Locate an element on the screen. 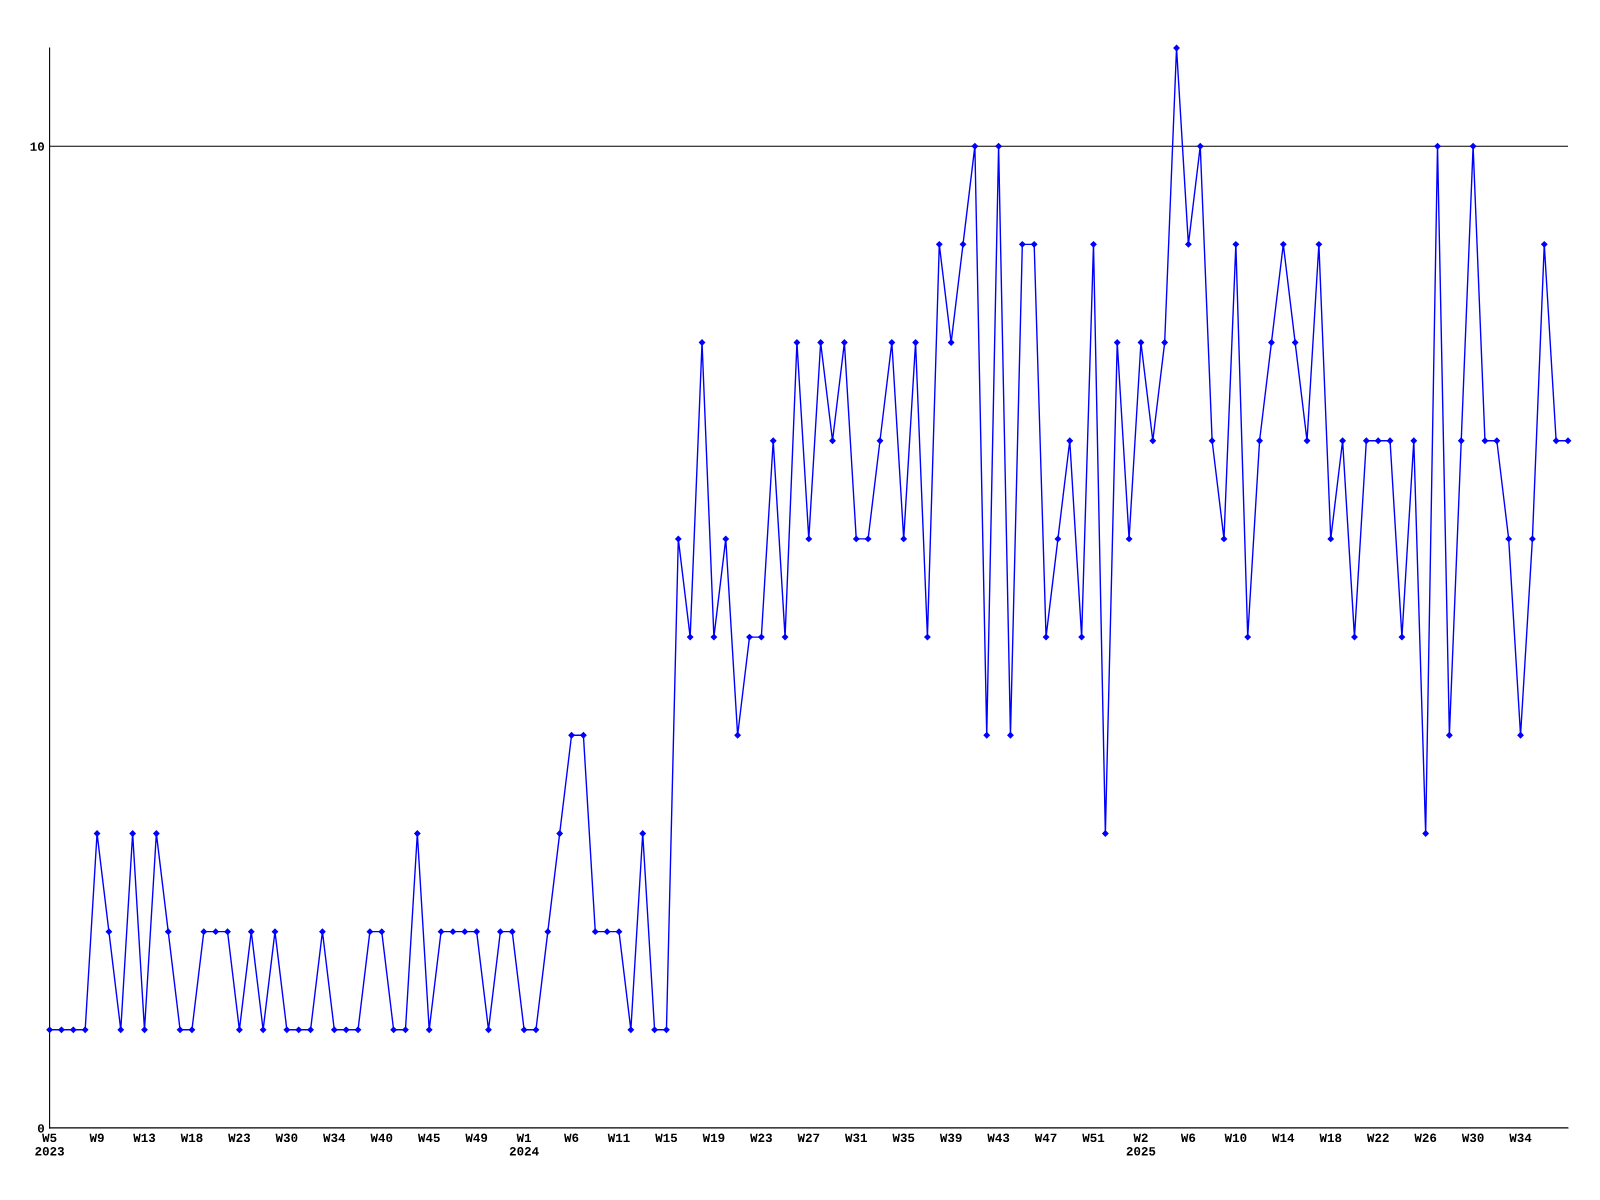 Image resolution: width=1600 pixels, height=1200 pixels. x-tick-label: W43 is located at coordinates (998, 1138).